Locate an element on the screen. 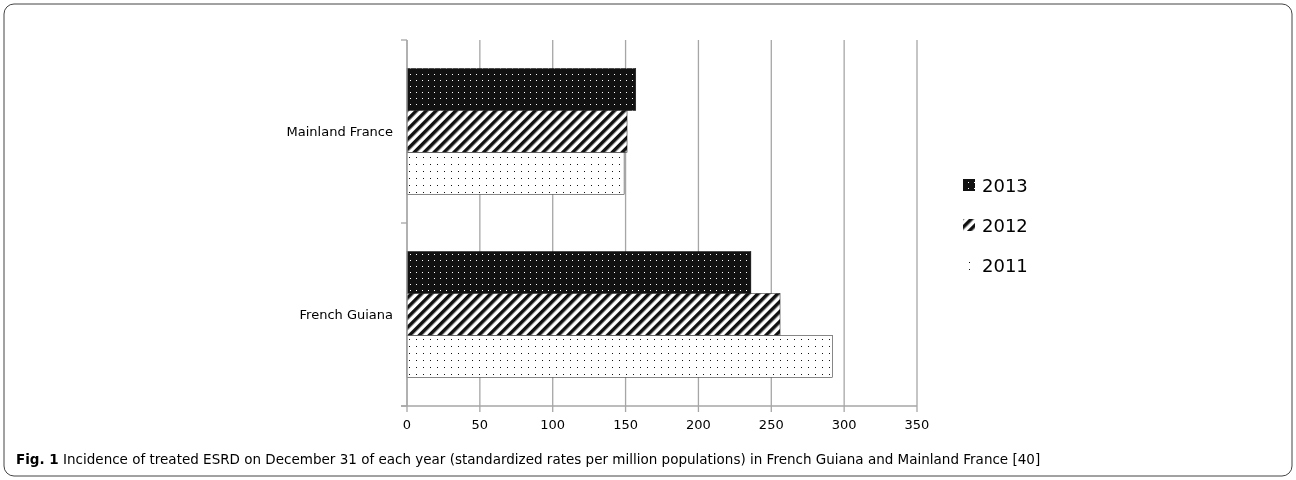 Image resolution: width=1296 pixels, height=480 pixels. legend-label: 2011 is located at coordinates (1005, 265).